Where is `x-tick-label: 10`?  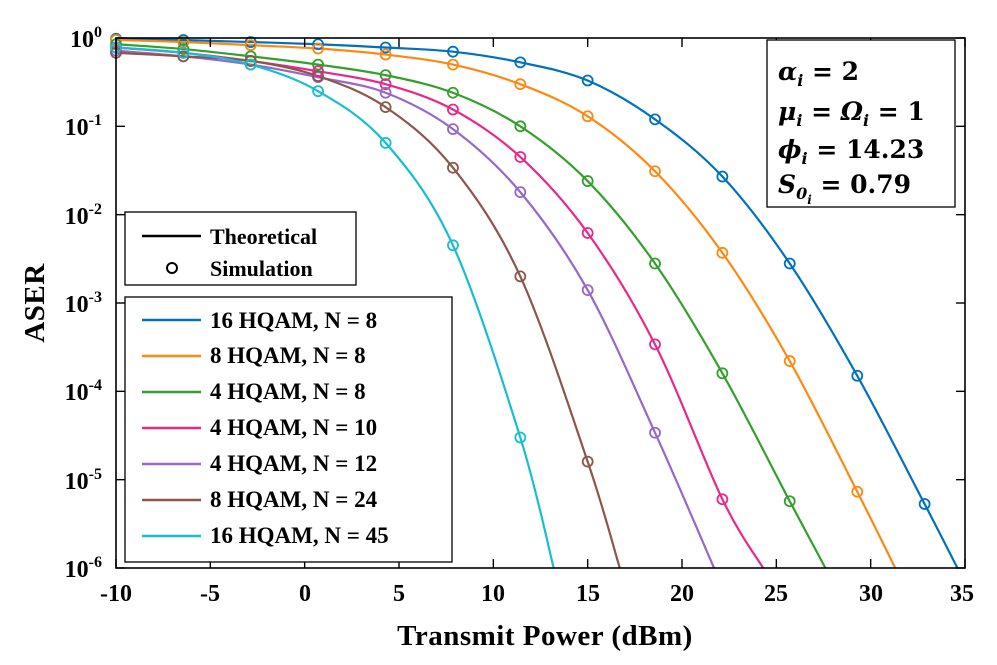 x-tick-label: 10 is located at coordinates (493, 594).